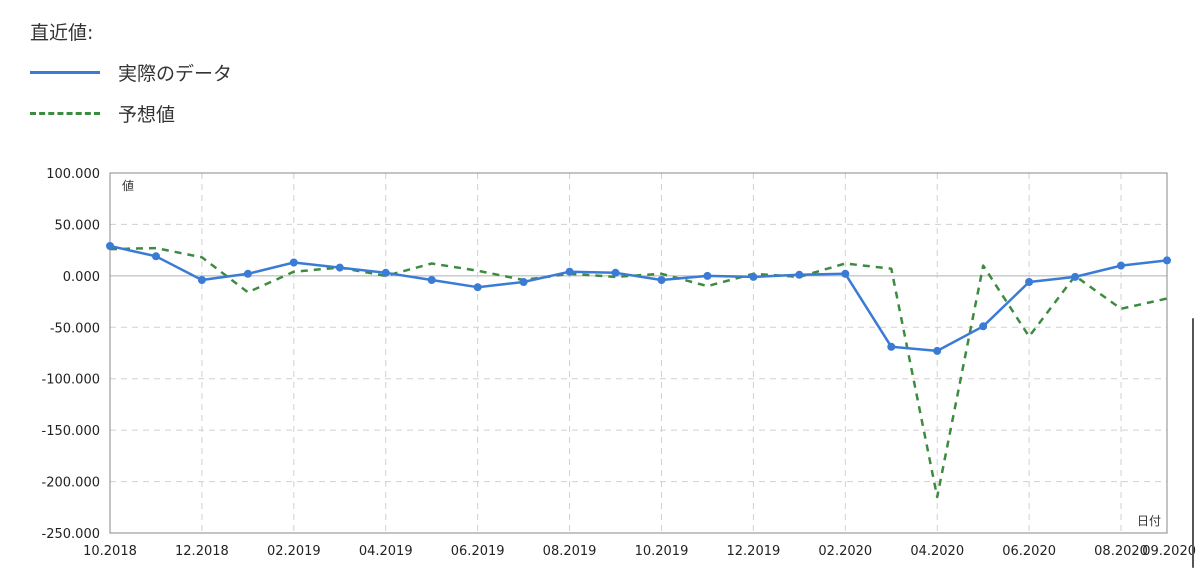 This screenshot has width=1200, height=578. I want to click on legend-label-forecast: 予想値, so click(147, 114).